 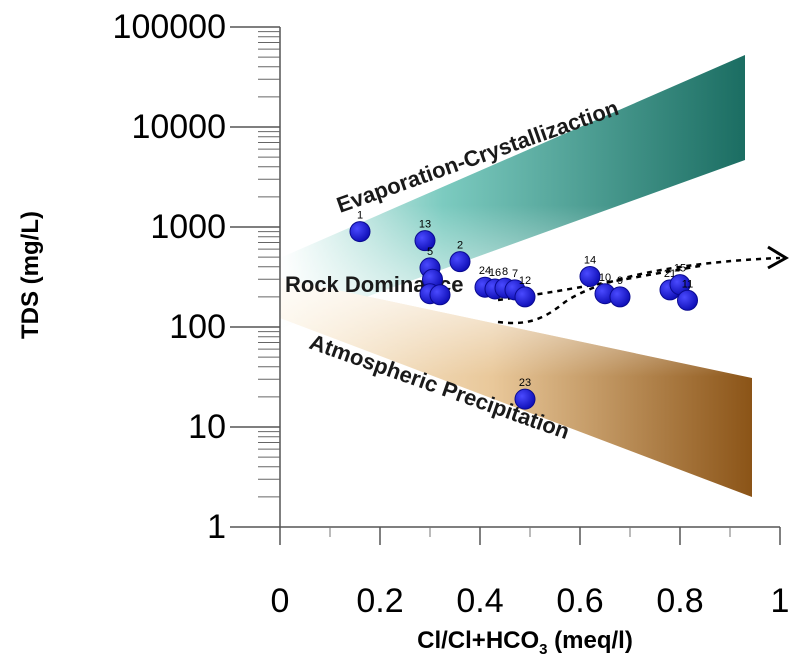 What do you see at coordinates (505, 272) in the screenshot?
I see `data-point-label: 8` at bounding box center [505, 272].